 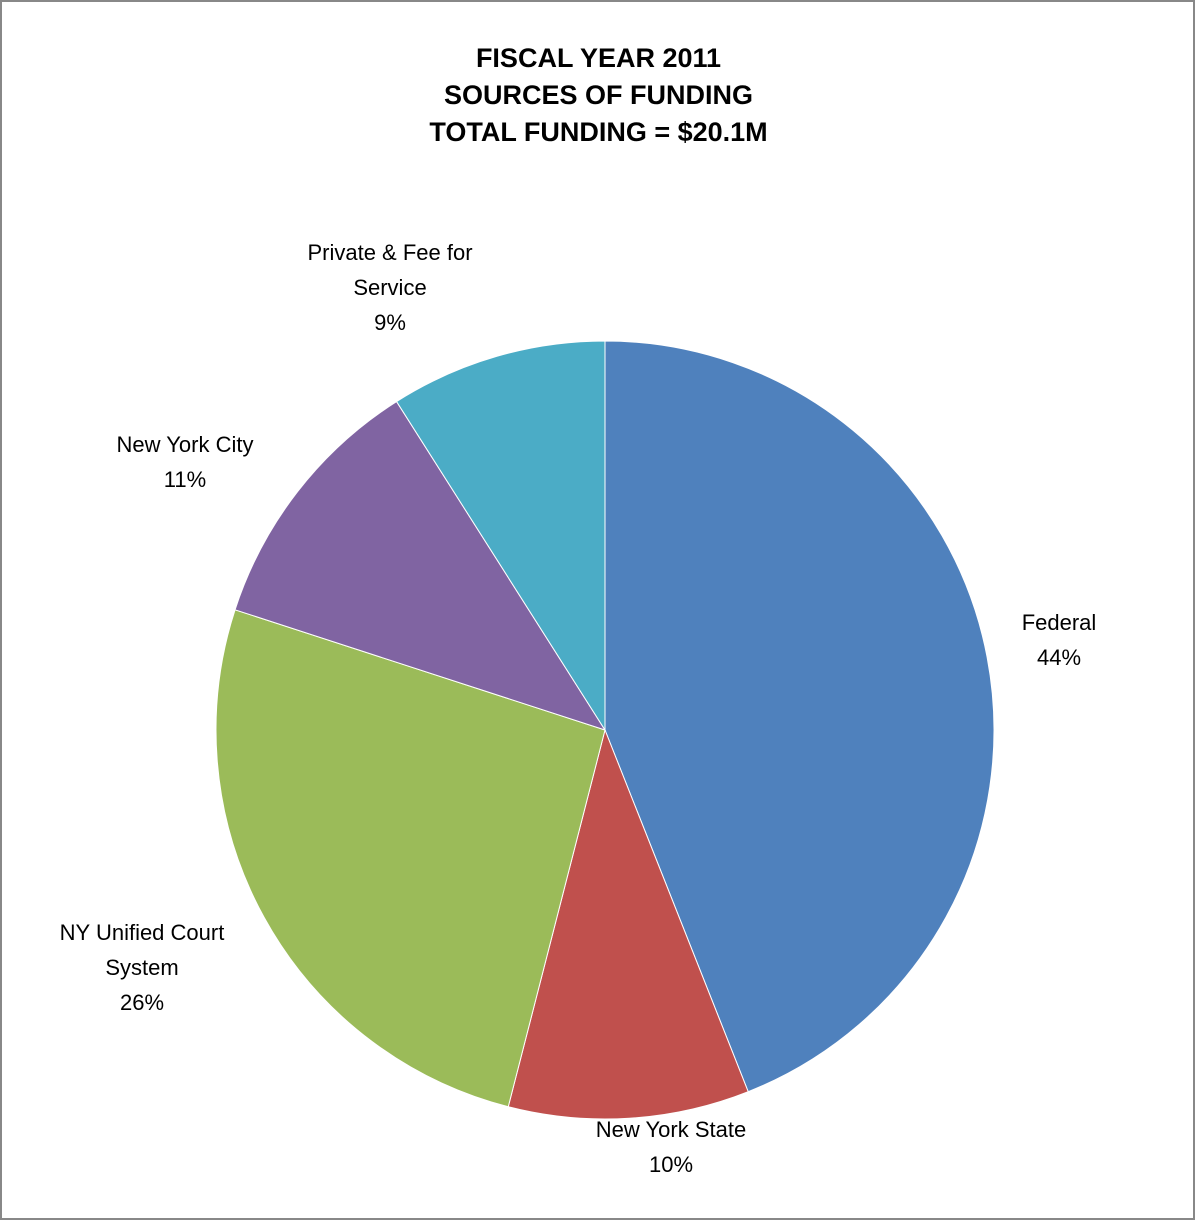 I want to click on data-label-text: NY Unified Court, so click(x=142, y=932).